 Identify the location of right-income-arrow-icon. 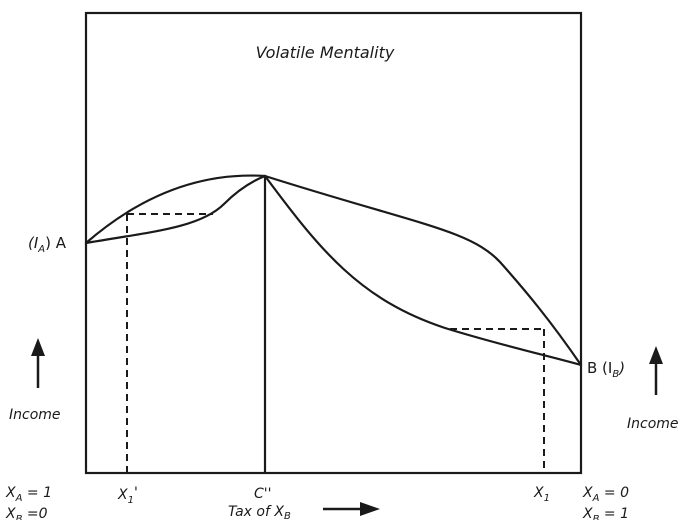
(656, 370).